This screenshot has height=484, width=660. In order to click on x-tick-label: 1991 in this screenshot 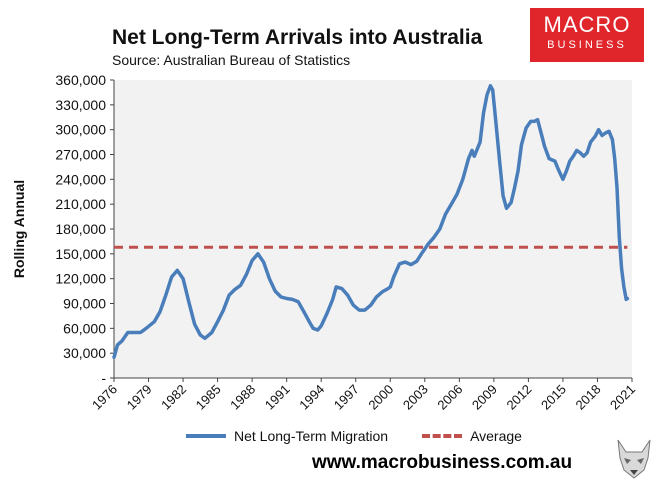, I will do `click(277, 397)`.